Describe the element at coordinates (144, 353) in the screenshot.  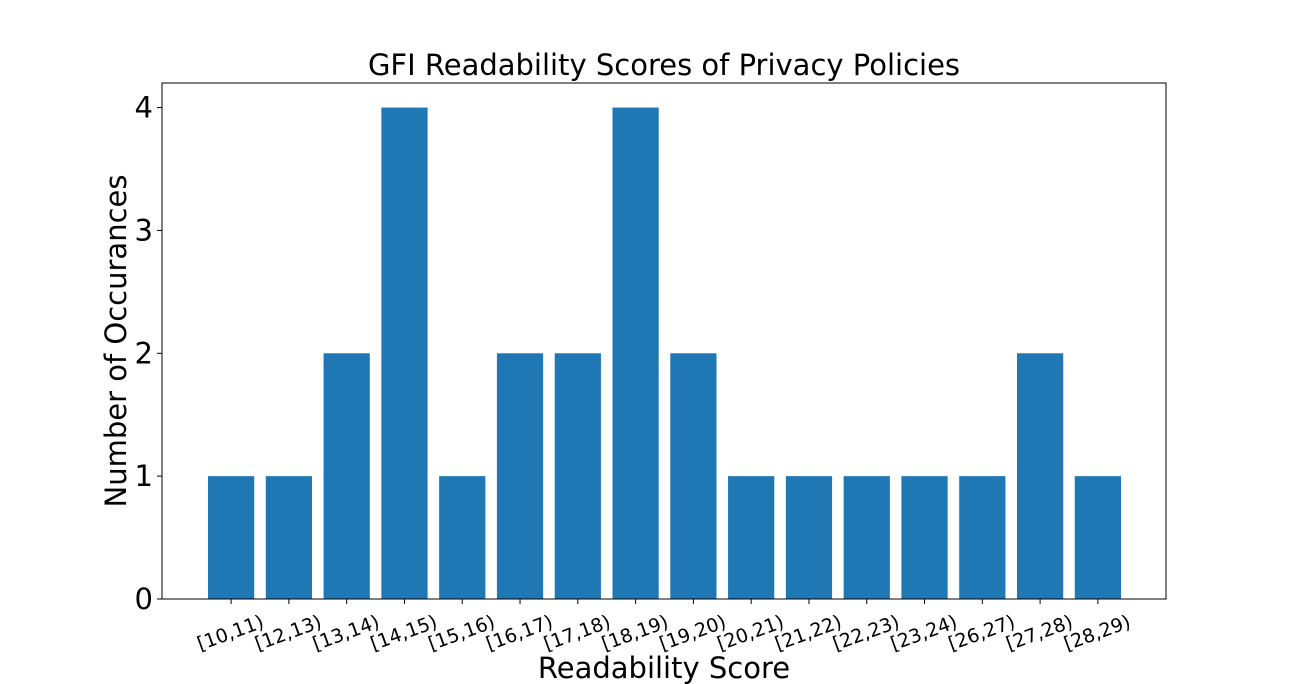
I see `y-tick-label: 2` at that location.